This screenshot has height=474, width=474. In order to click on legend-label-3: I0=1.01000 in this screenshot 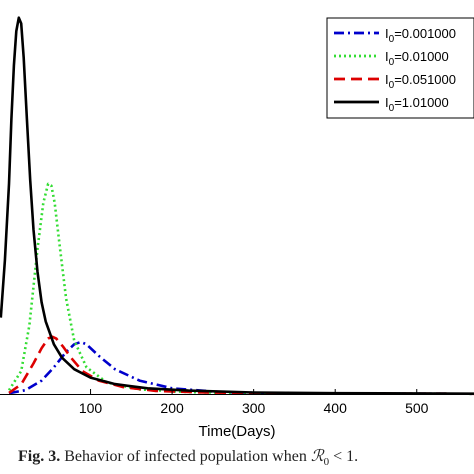, I will do `click(417, 104)`.